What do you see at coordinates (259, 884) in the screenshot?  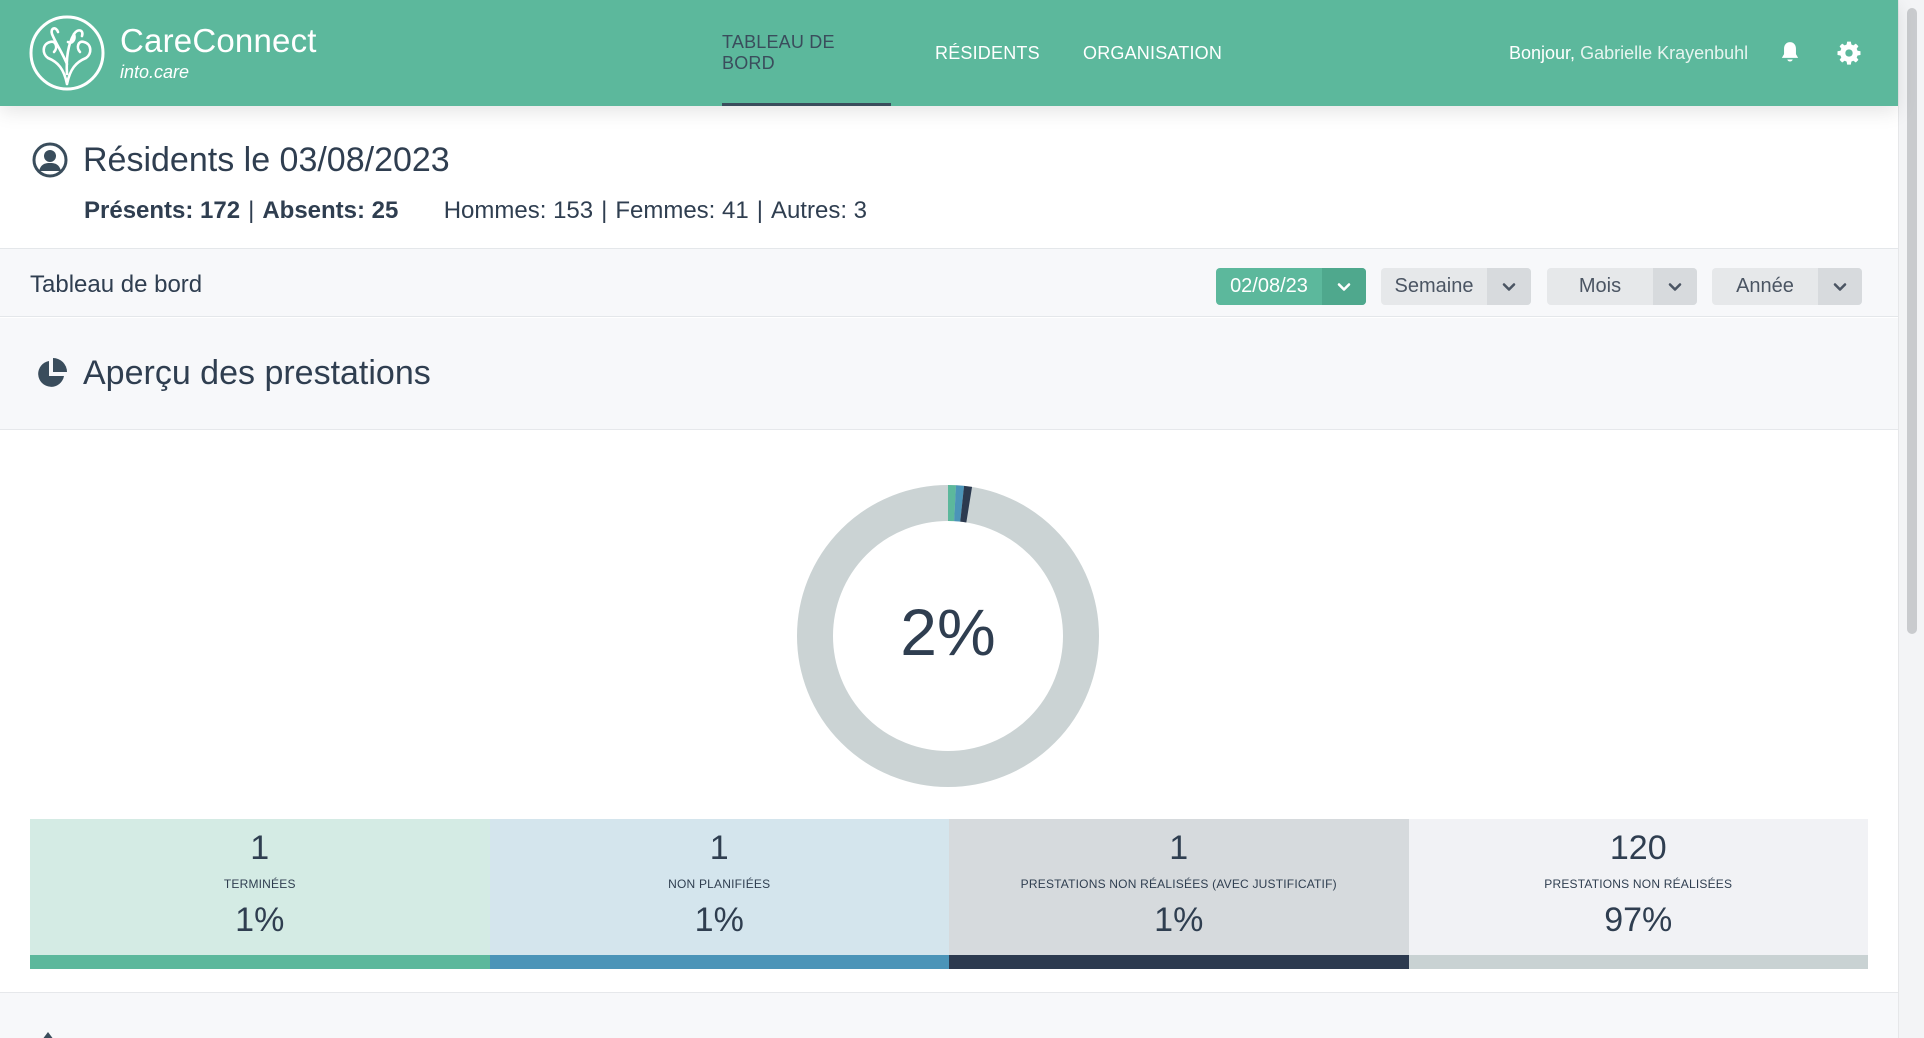 I see `card-label: TERMINÉES` at bounding box center [259, 884].